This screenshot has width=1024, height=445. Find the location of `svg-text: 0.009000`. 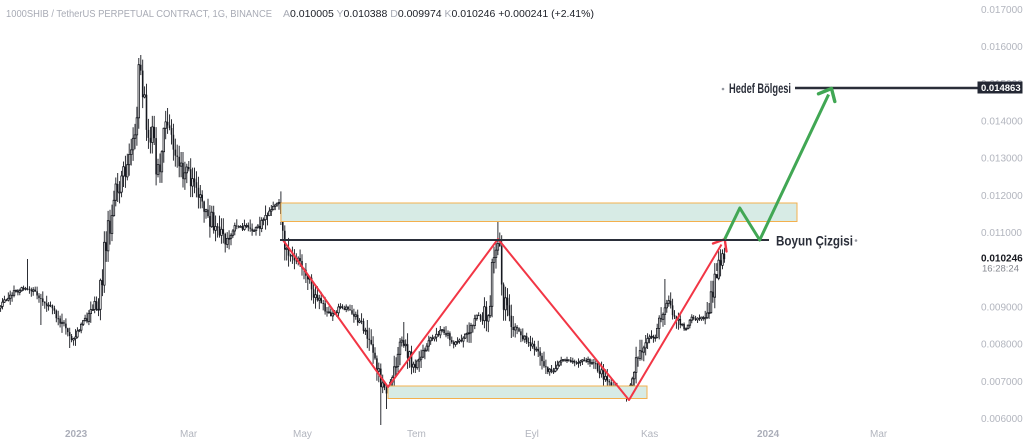

svg-text: 0.009000 is located at coordinates (1002, 307).